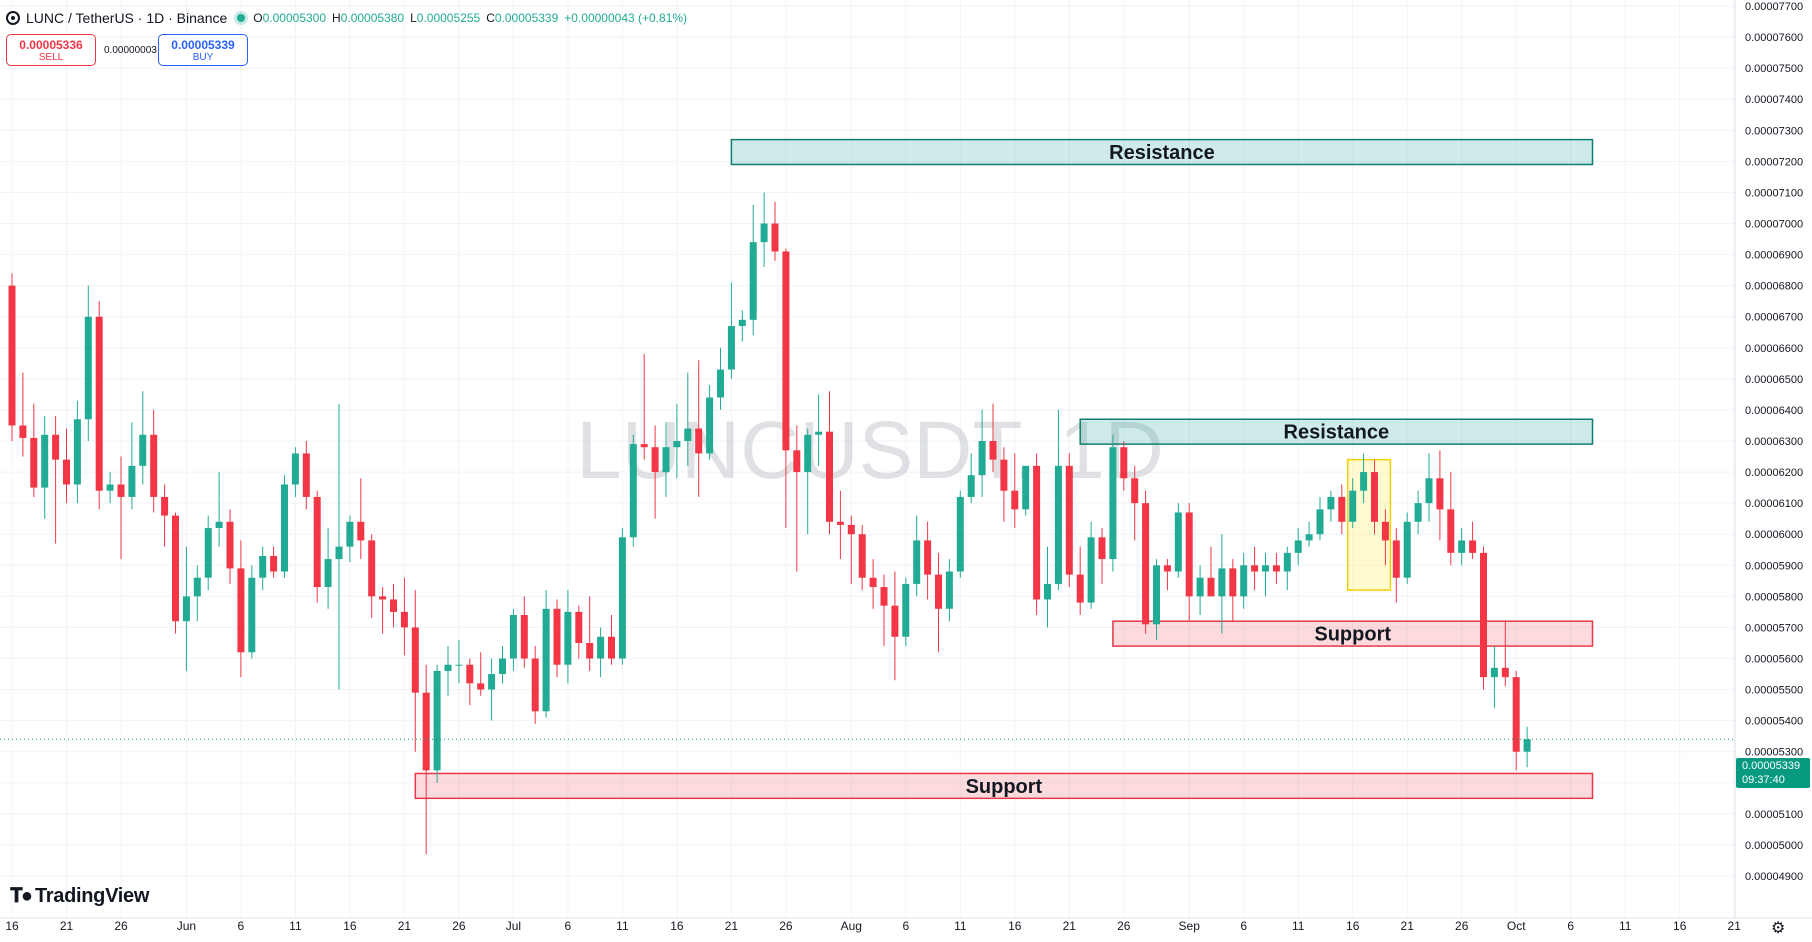 The height and width of the screenshot is (942, 1812). Describe the element at coordinates (1774, 566) in the screenshot. I see `y-tick-label: 0.00005900` at that location.